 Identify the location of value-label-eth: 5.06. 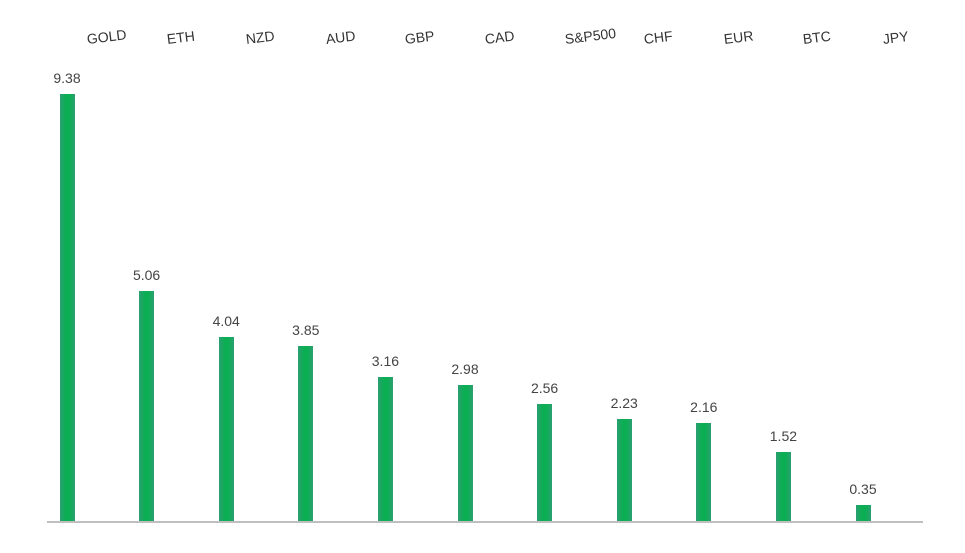
(146, 275).